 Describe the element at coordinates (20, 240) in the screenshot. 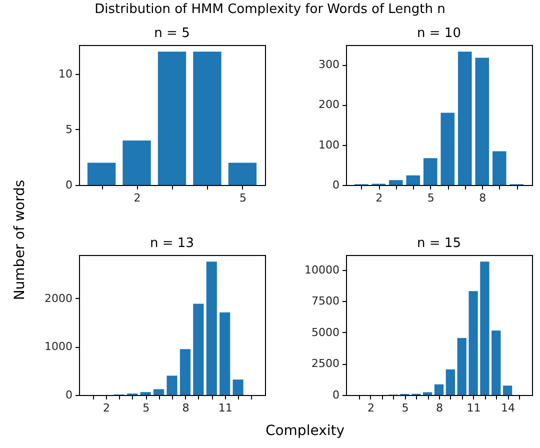

I see `text: Number of words` at that location.